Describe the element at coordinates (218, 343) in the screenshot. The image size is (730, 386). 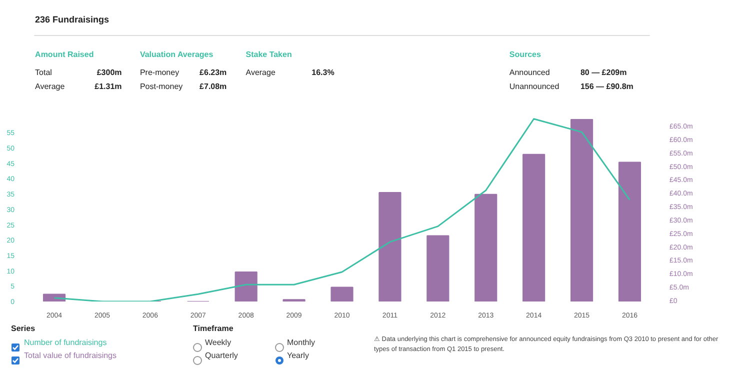
I see `text: Weekly` at that location.